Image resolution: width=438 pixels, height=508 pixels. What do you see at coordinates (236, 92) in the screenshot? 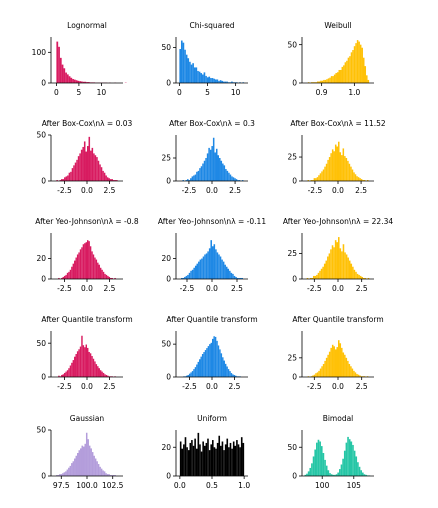
I see `x-tick-label: 10` at bounding box center [236, 92].